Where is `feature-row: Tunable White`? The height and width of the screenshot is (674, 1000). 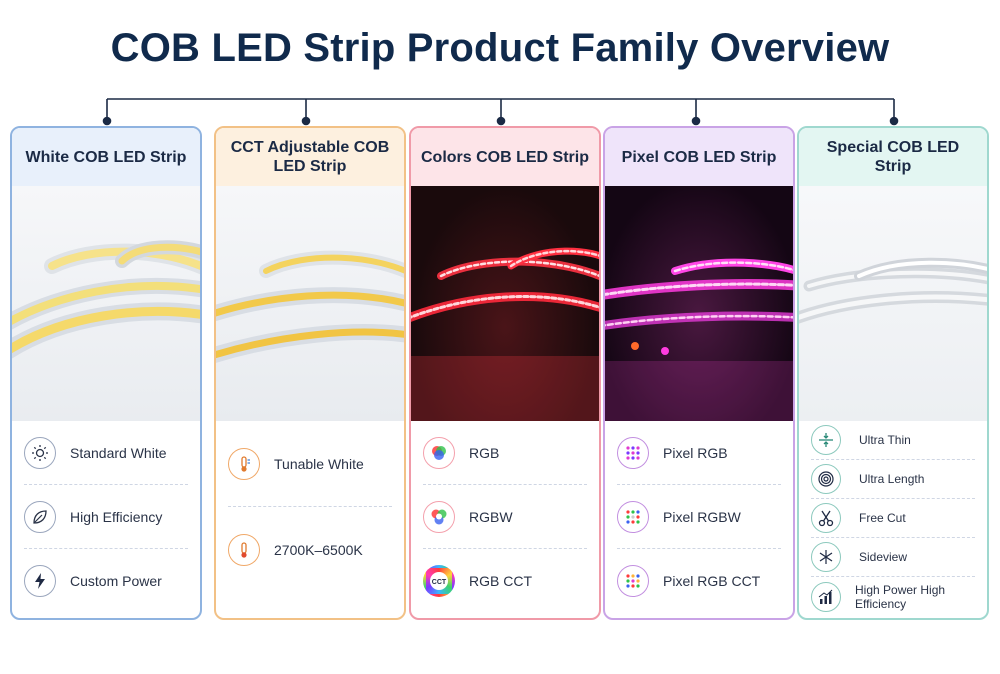 feature-row: Tunable White is located at coordinates (310, 464).